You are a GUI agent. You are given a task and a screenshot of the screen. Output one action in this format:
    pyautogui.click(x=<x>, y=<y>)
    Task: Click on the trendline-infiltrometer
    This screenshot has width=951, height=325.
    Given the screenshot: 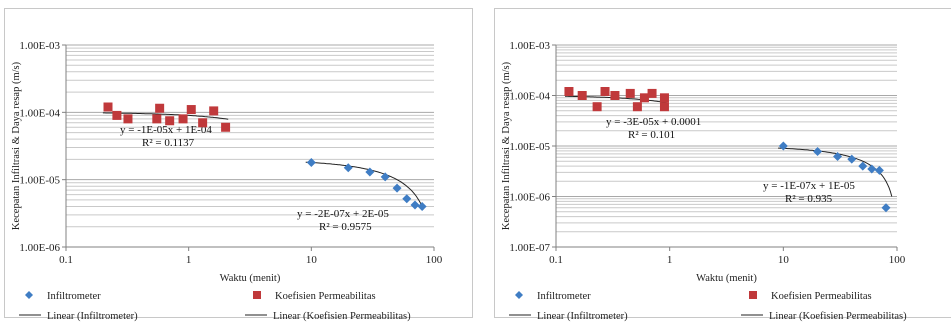 What is the action you would take?
    pyautogui.click(x=364, y=185)
    